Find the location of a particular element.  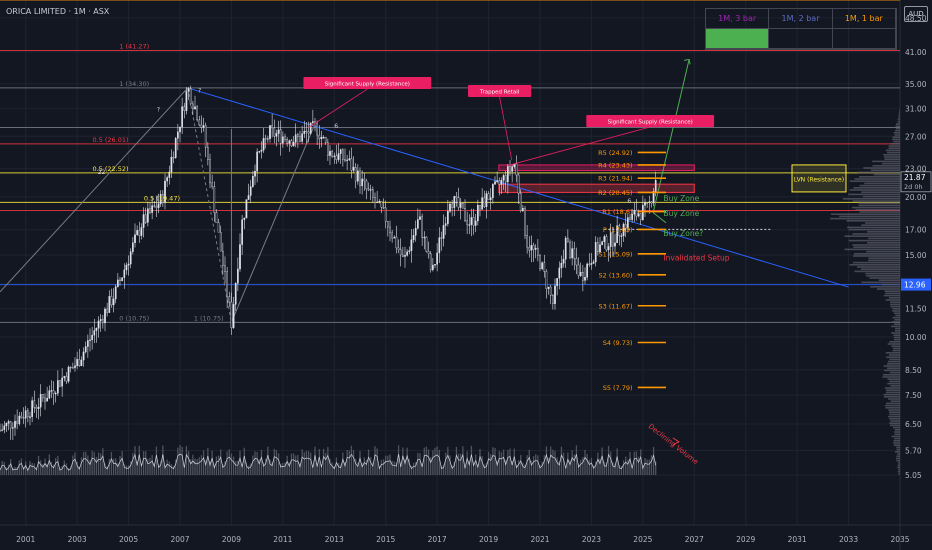

symbol-title: ORICA LIMITED · 1M · ASX is located at coordinates (58, 11).